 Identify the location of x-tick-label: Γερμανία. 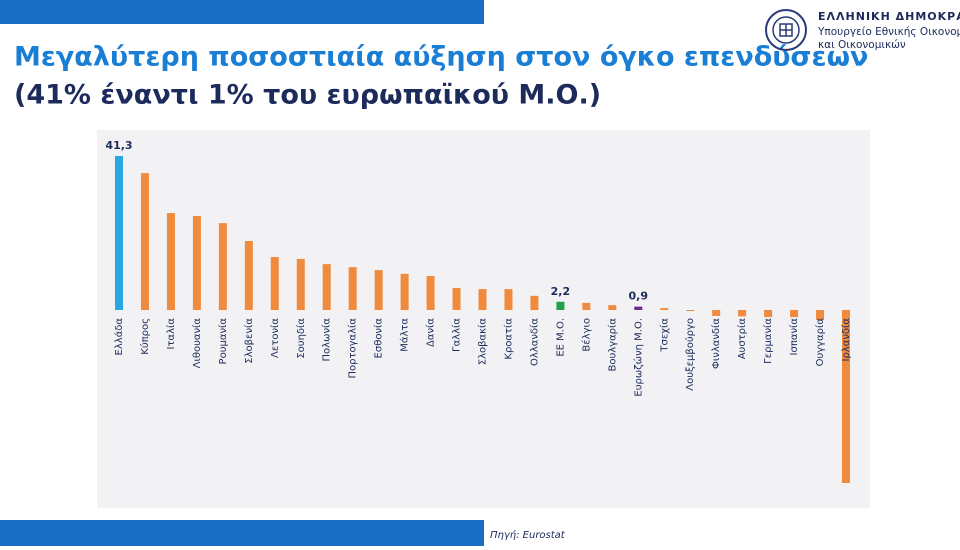
(768, 341).